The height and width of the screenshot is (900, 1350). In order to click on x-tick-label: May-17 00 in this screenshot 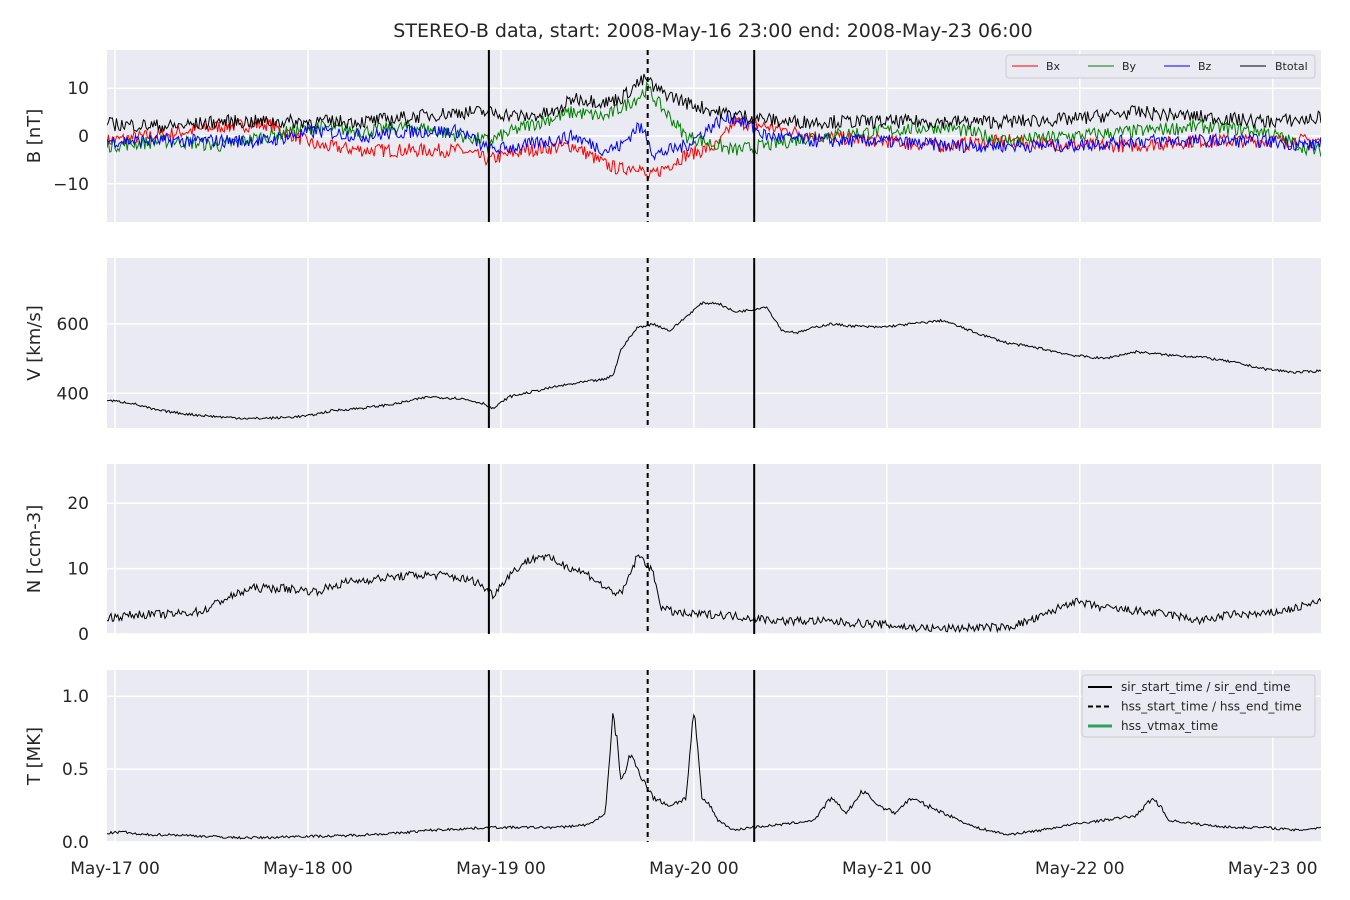, I will do `click(115, 869)`.